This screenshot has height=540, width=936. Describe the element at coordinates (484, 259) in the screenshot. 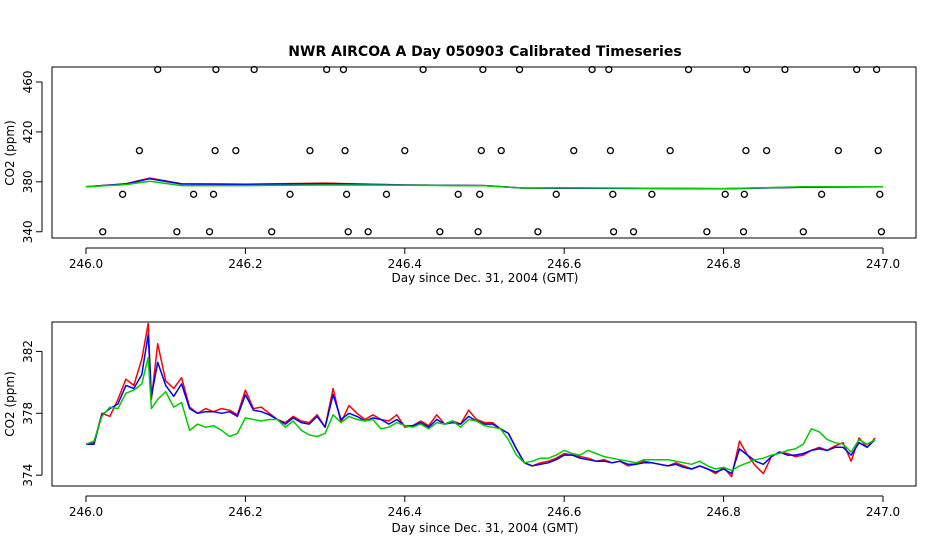

I see `top-x-axis: 246.0 246.2 246.4 246.6 246.8 247.0` at that location.